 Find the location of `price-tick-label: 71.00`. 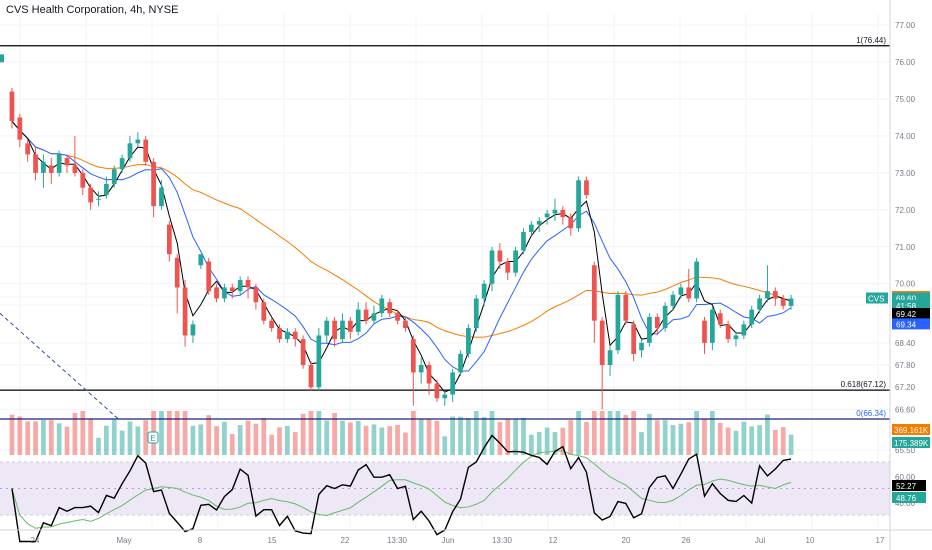

price-tick-label: 71.00 is located at coordinates (905, 247).